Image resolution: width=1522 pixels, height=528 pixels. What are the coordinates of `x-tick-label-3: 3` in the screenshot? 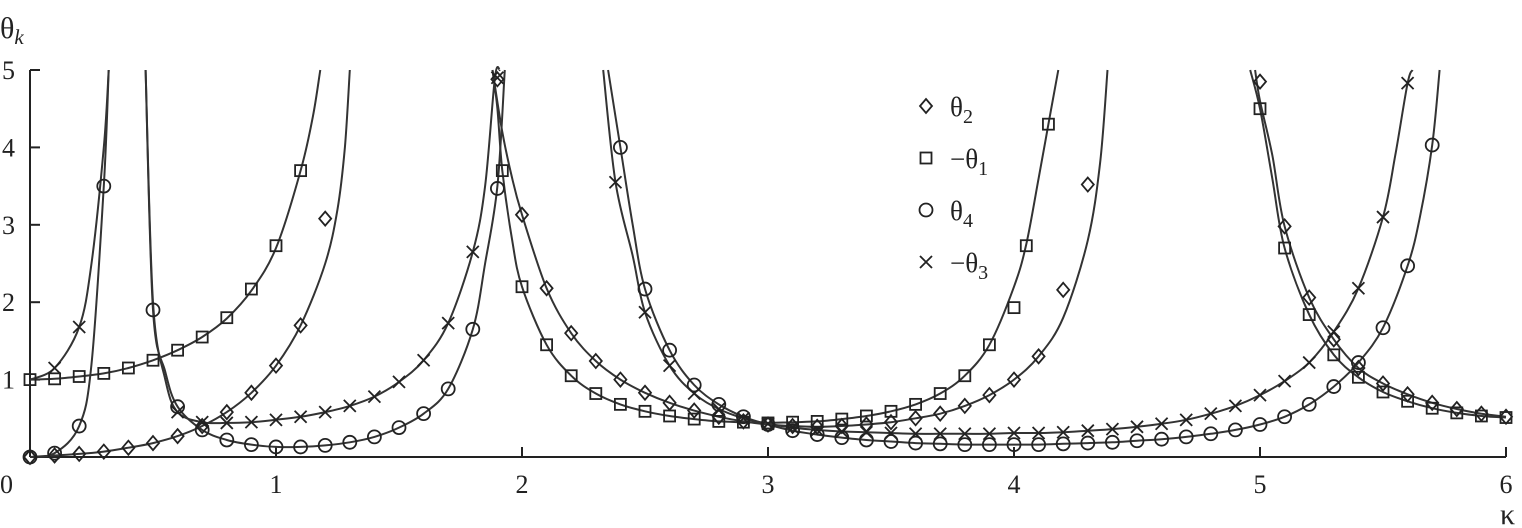 It's located at (768, 484).